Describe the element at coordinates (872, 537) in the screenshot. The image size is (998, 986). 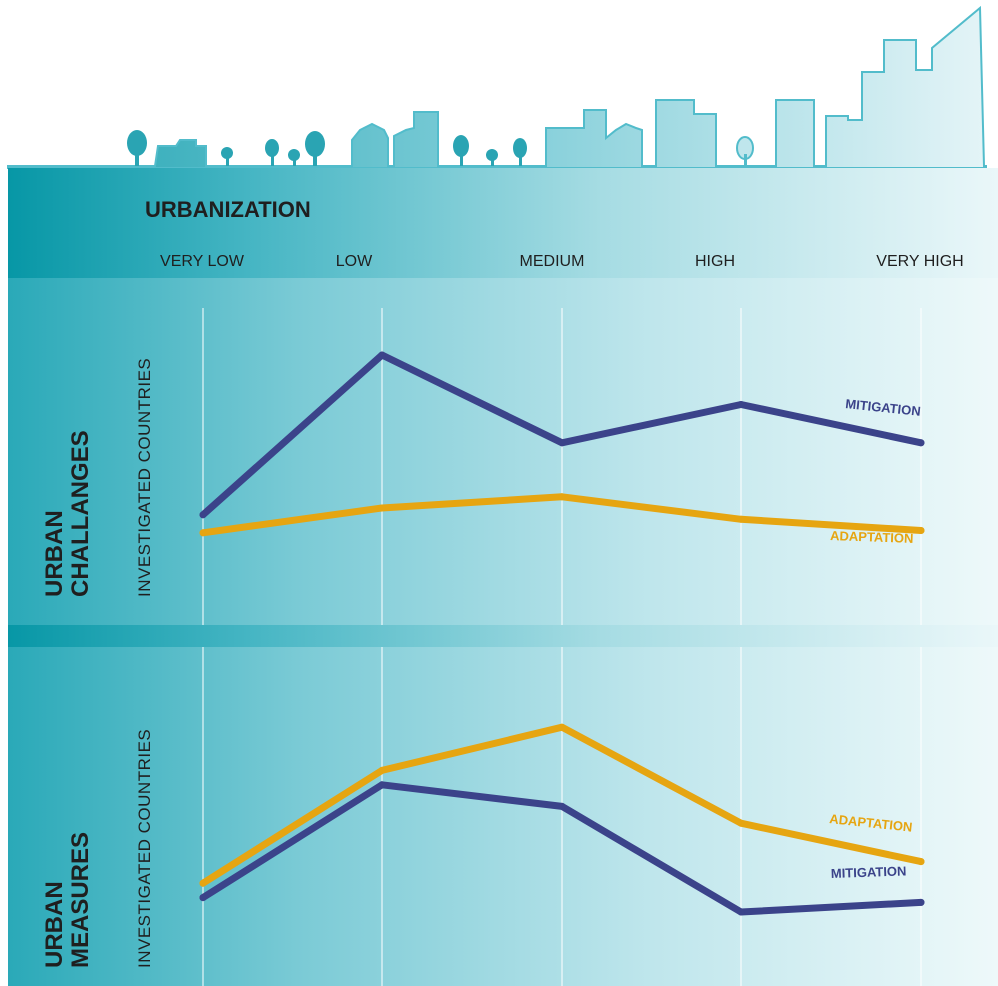
I see `challenges-adaptation-label: ADAPTATION` at that location.